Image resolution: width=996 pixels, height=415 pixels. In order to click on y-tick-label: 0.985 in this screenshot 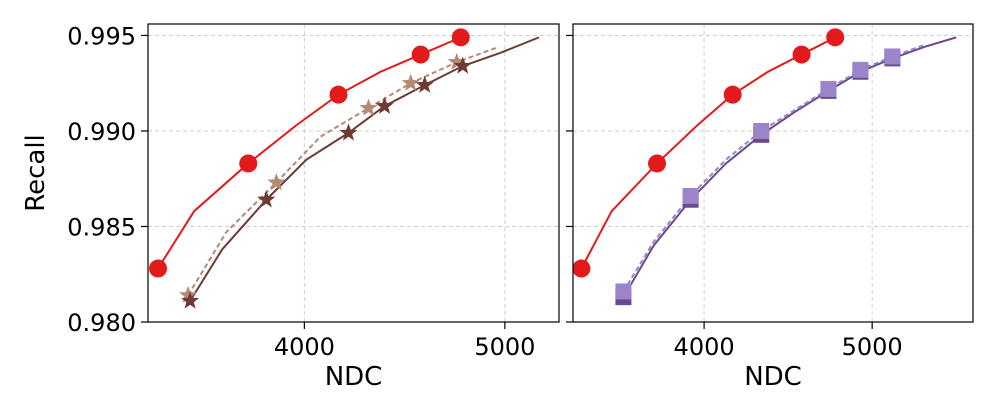, I will do `click(101, 227)`.